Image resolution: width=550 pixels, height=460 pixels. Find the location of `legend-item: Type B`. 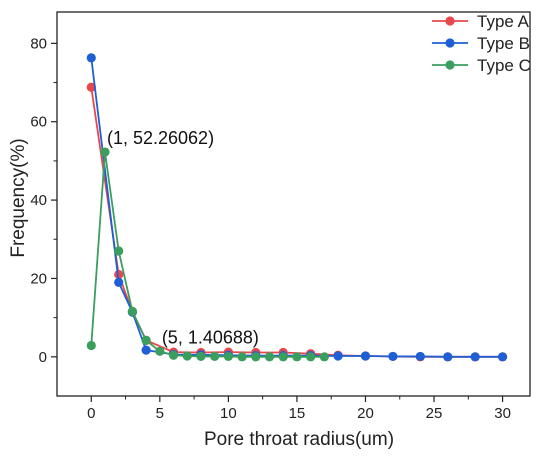

legend-item: Type B is located at coordinates (481, 43).